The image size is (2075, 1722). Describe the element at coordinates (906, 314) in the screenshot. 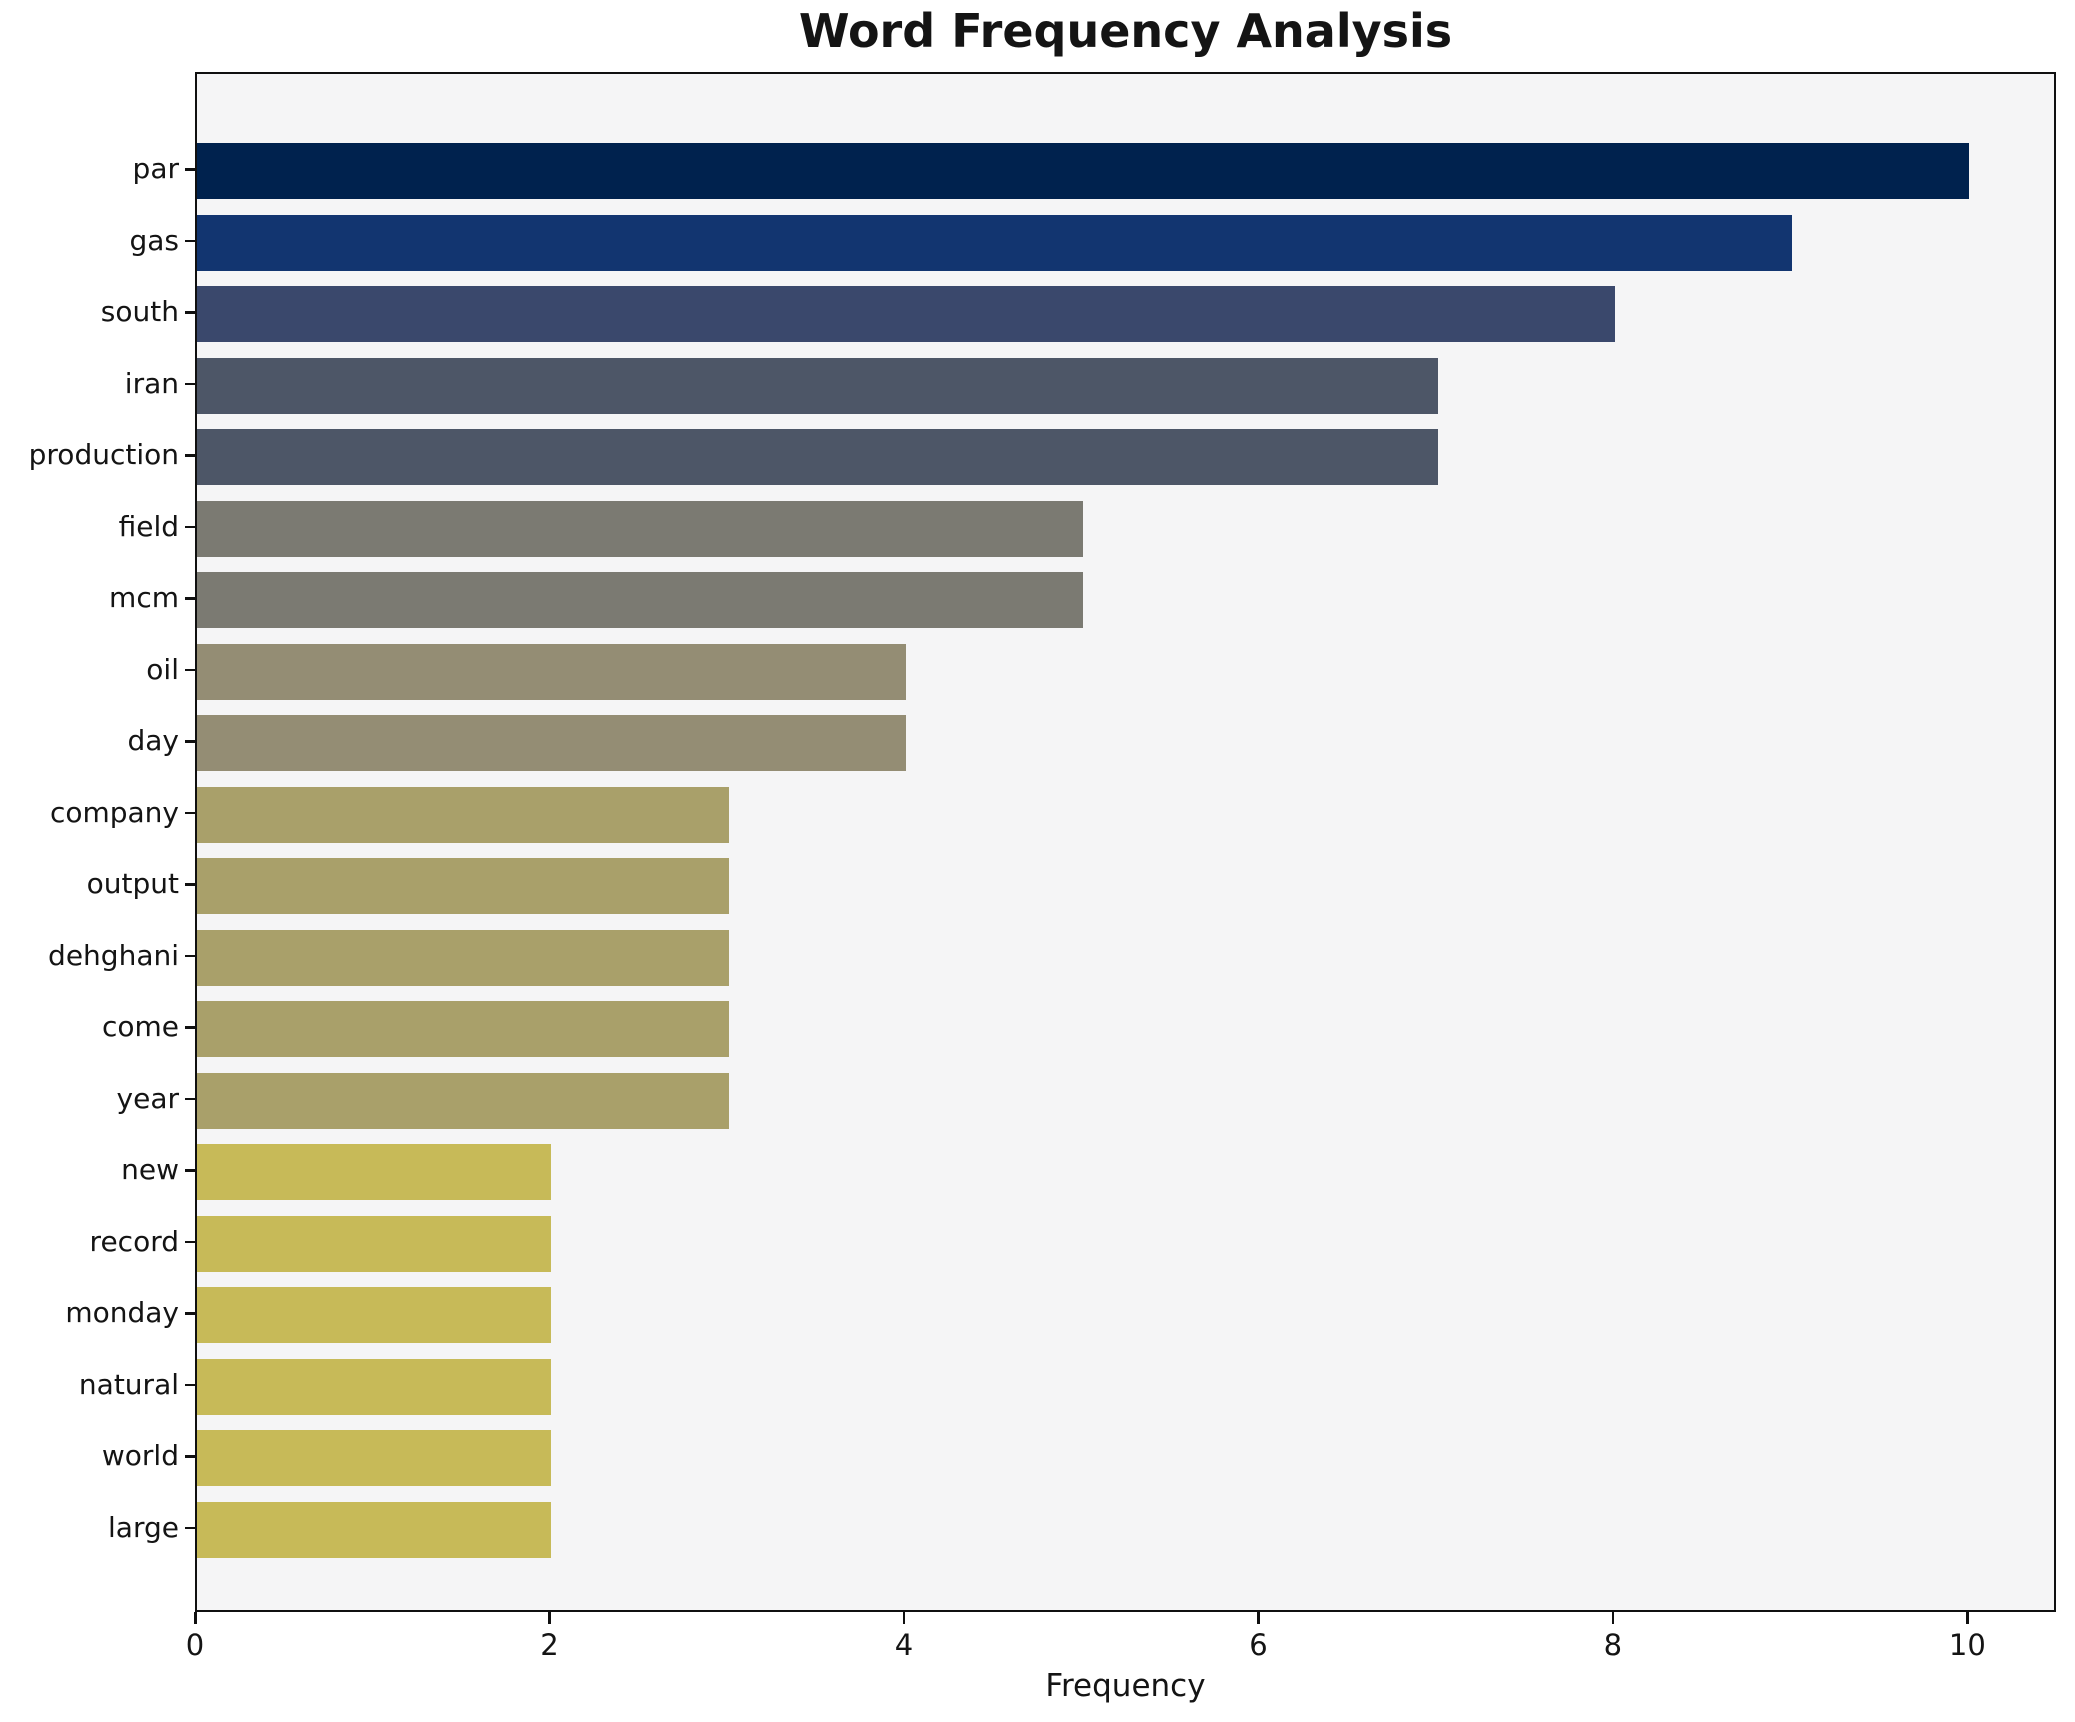

I see `bar-south` at that location.